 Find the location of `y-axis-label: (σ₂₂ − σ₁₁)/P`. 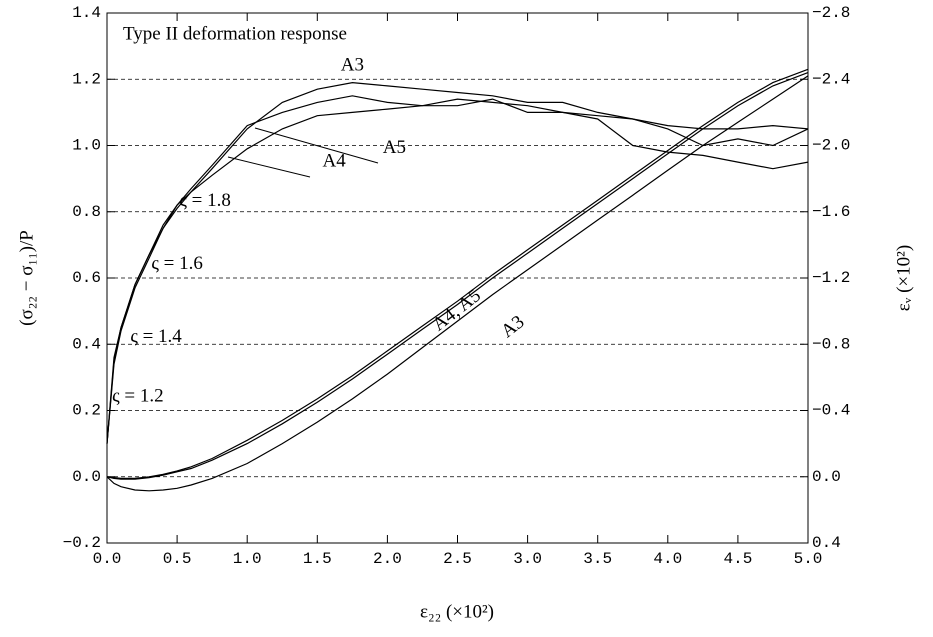

y-axis-label: (σ₂₂ − σ₁₁)/P is located at coordinates (26, 278).